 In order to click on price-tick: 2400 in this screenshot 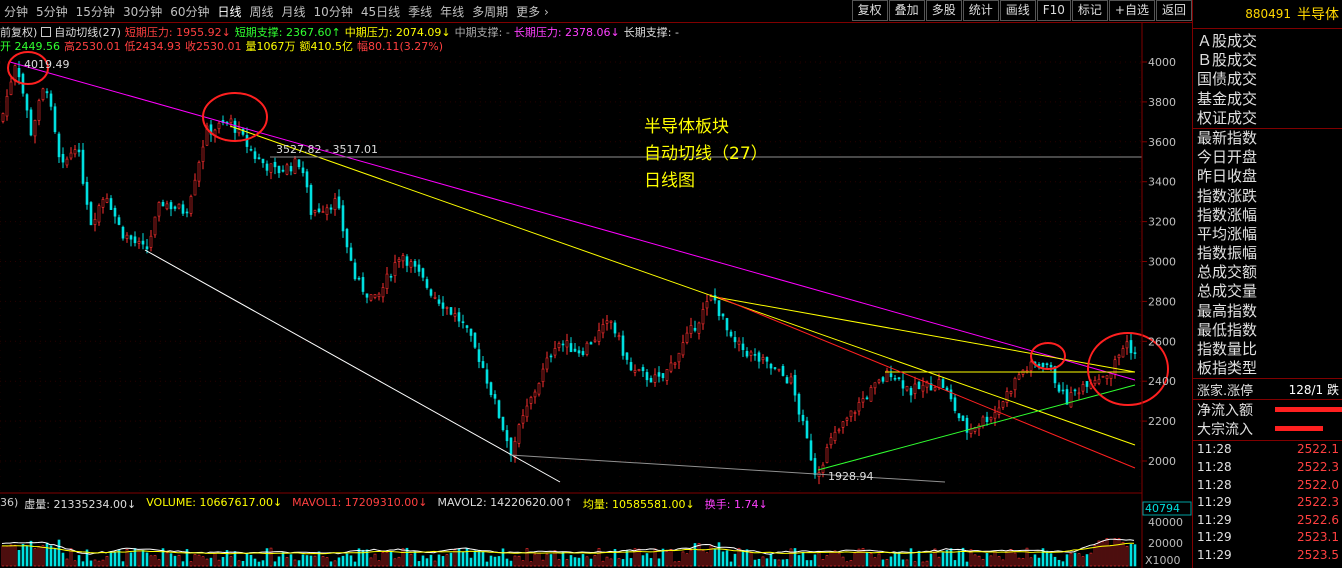, I will do `click(1162, 381)`.